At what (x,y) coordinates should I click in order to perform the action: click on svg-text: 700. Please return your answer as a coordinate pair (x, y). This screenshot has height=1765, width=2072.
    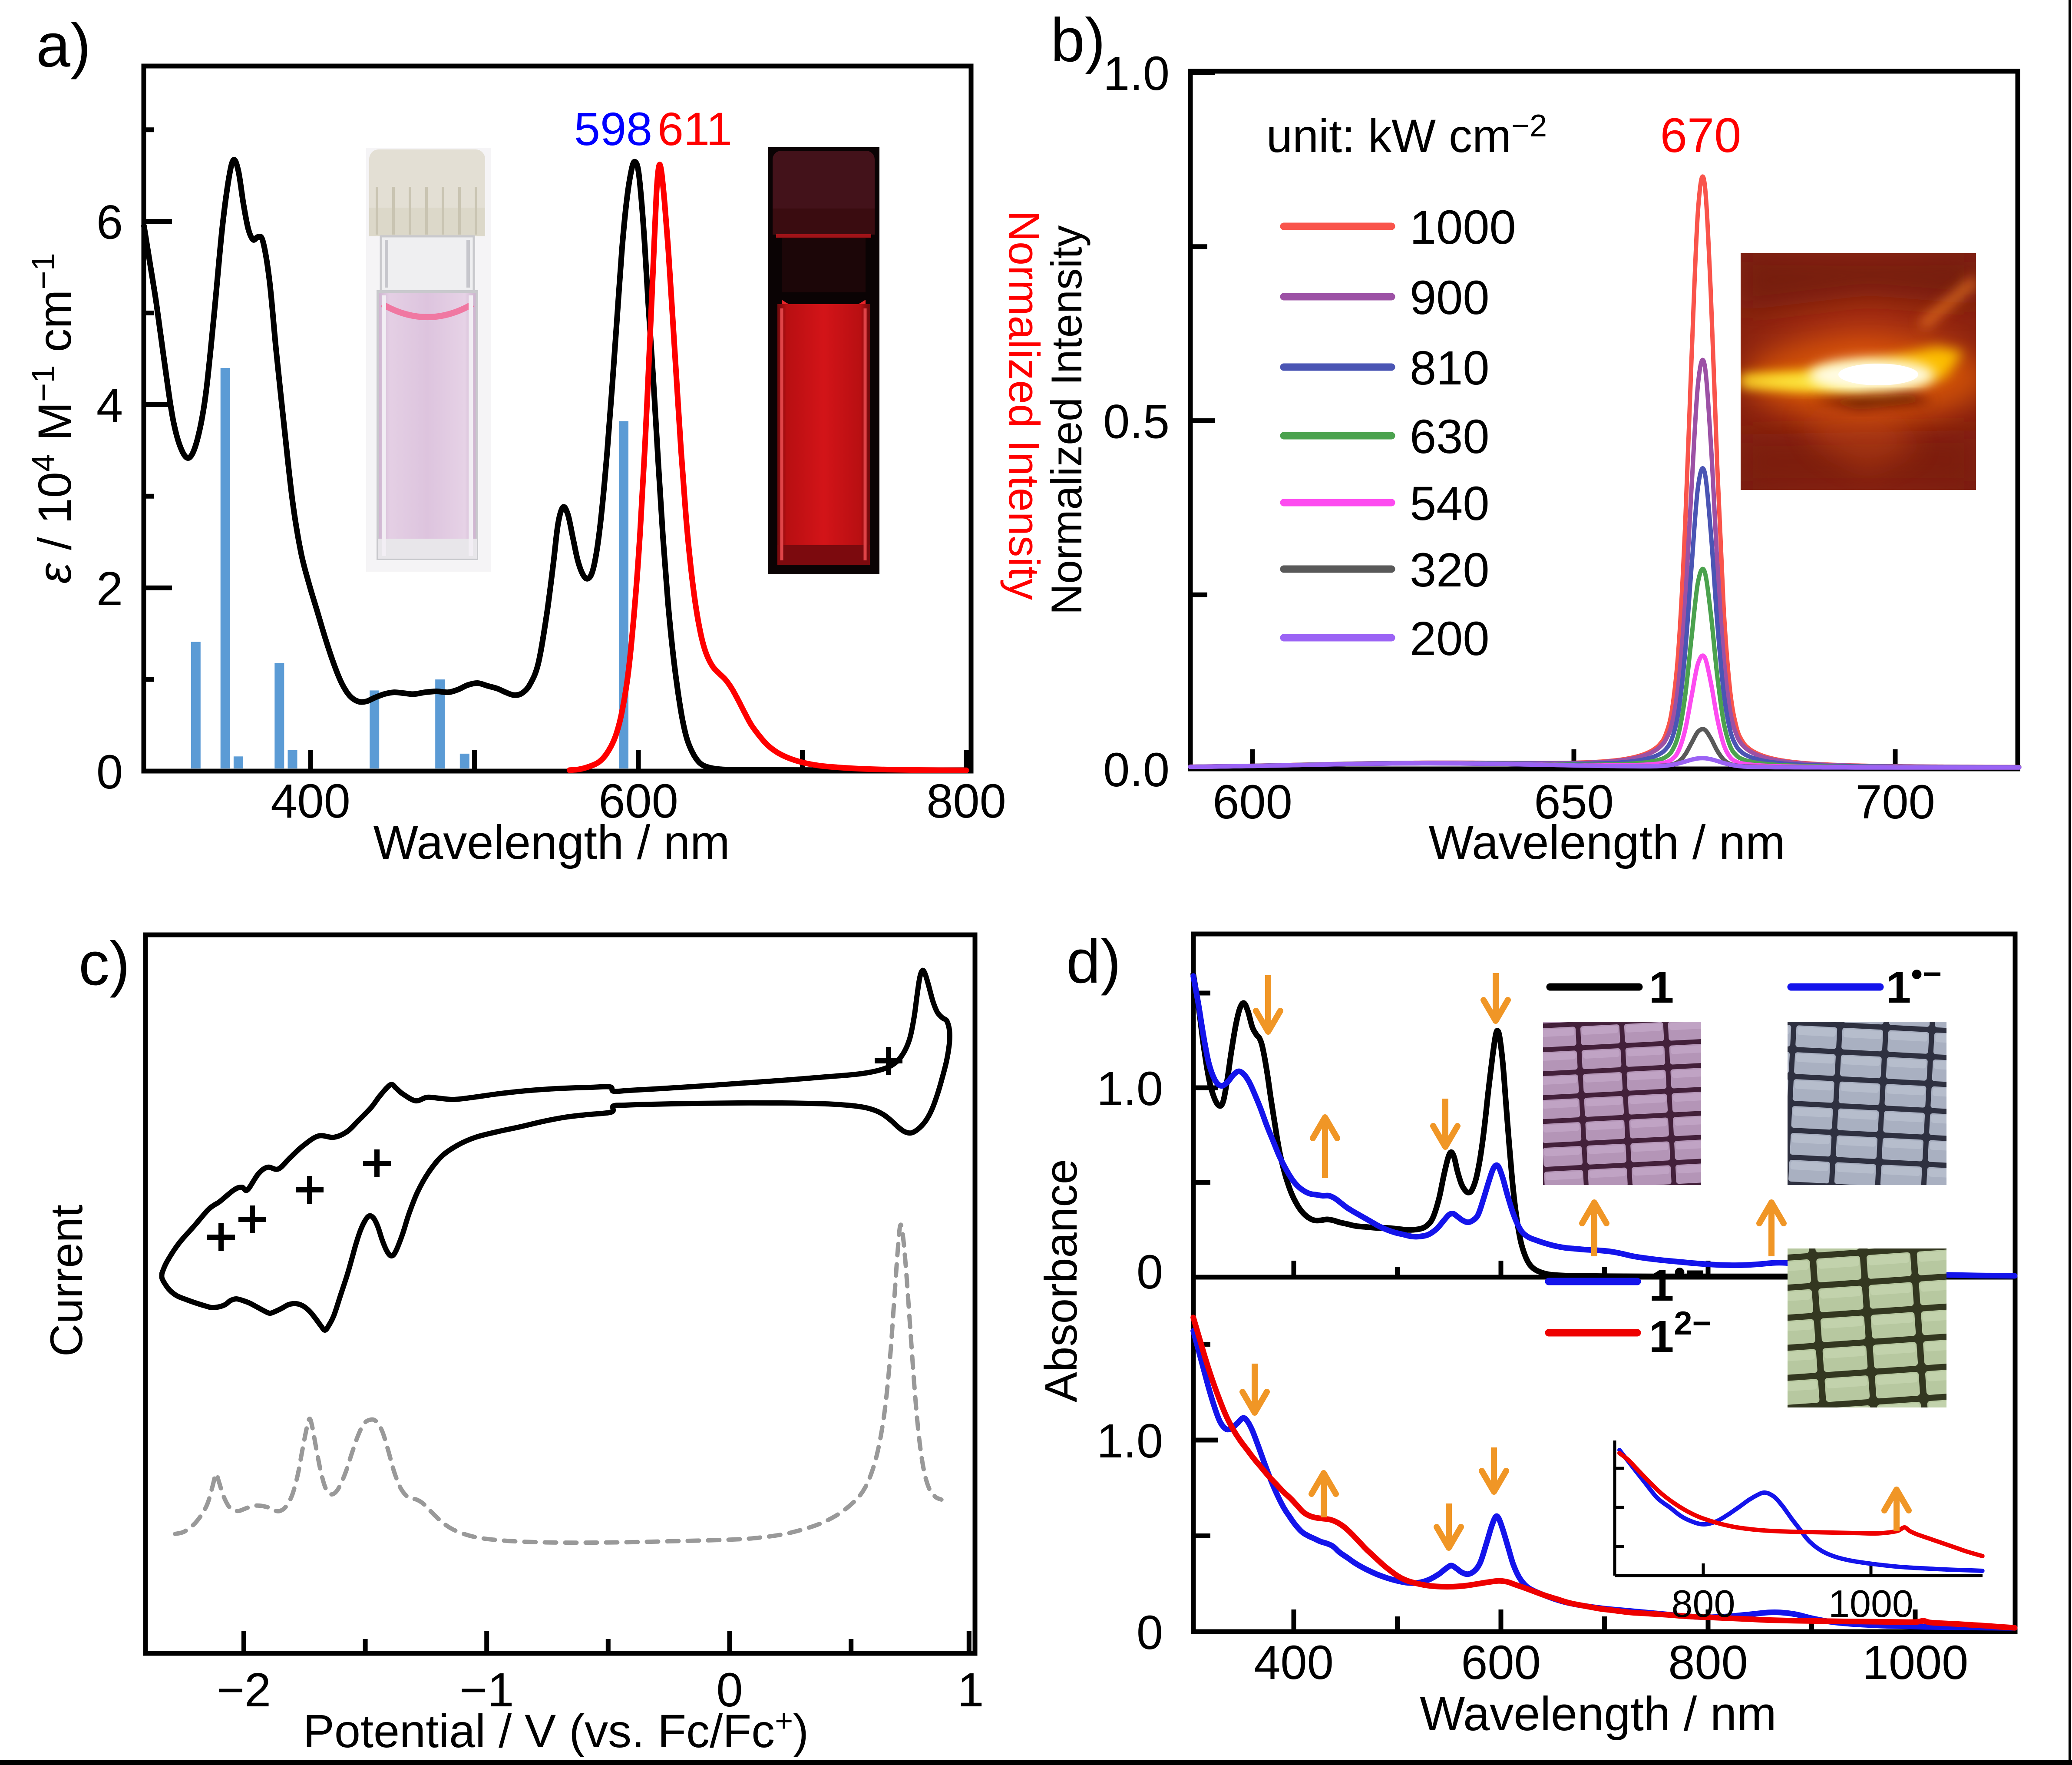
    Looking at the image, I should click on (1895, 802).